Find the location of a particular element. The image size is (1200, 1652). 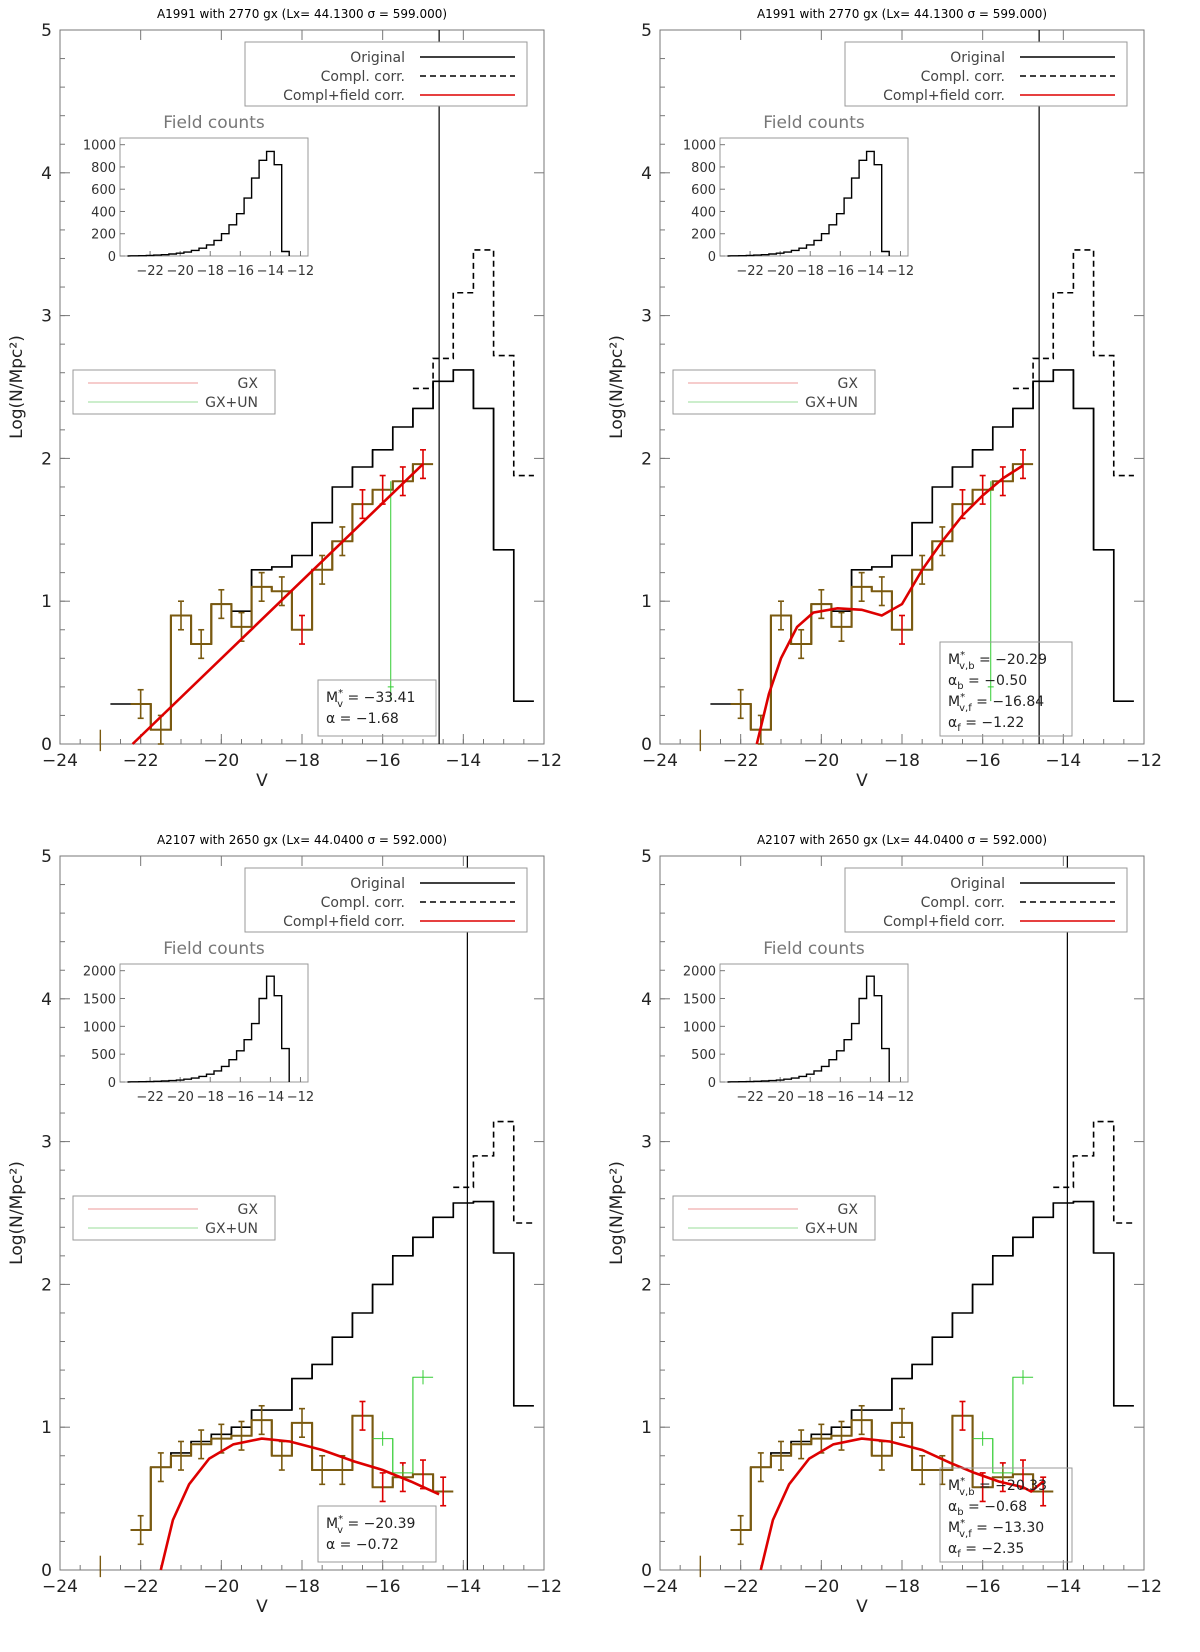

inset-x-tick-label: −22 is located at coordinates (749, 271).